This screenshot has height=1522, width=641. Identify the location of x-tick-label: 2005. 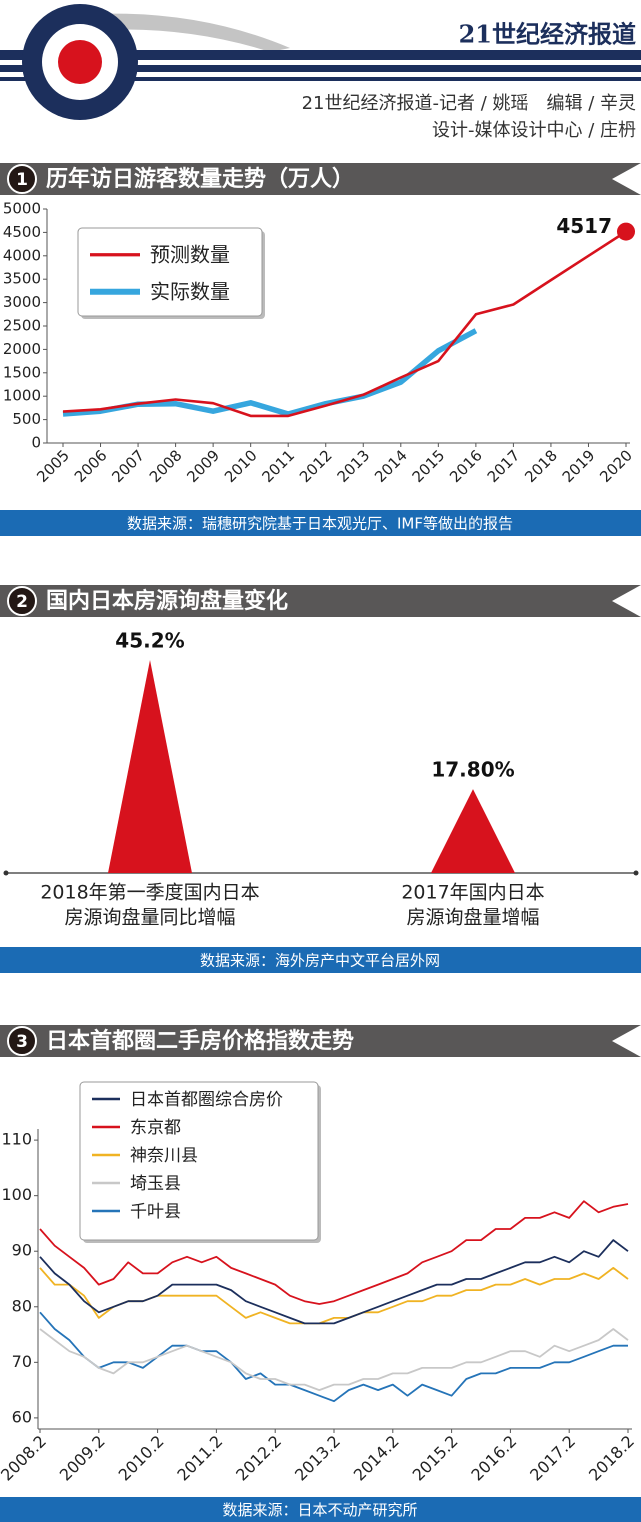
(53, 466).